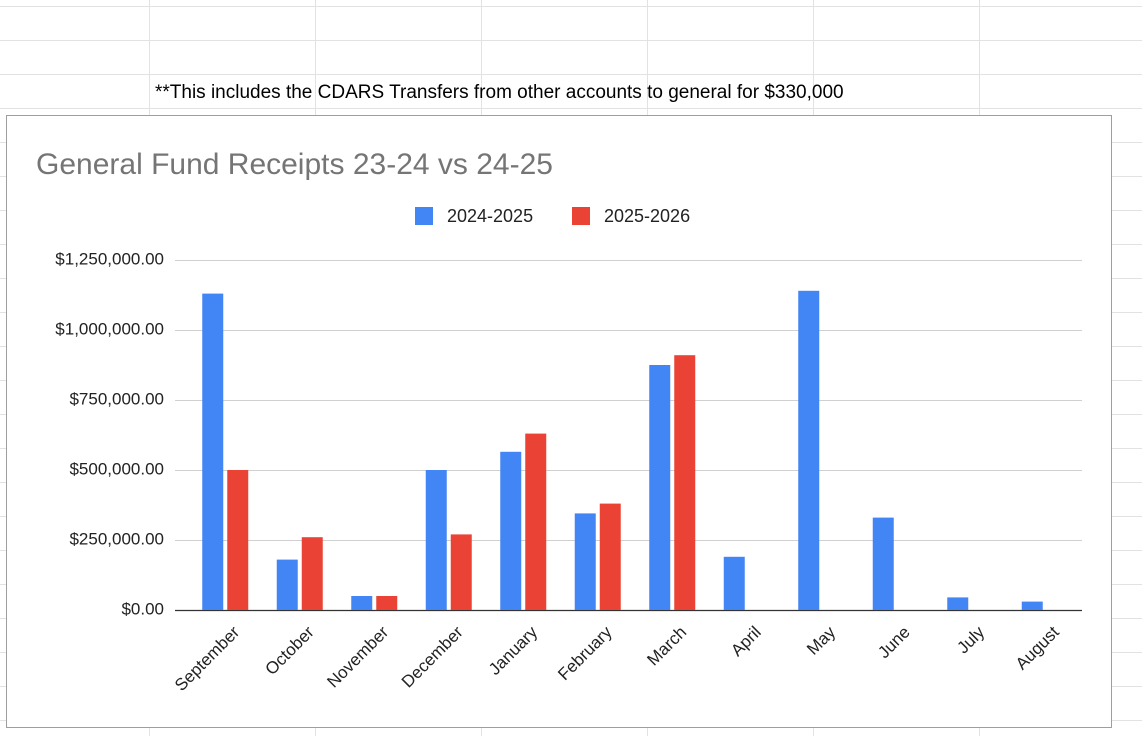 The image size is (1142, 736). What do you see at coordinates (294, 164) in the screenshot?
I see `chart-title: General Fund Receipts 23-24 vs 24-25` at bounding box center [294, 164].